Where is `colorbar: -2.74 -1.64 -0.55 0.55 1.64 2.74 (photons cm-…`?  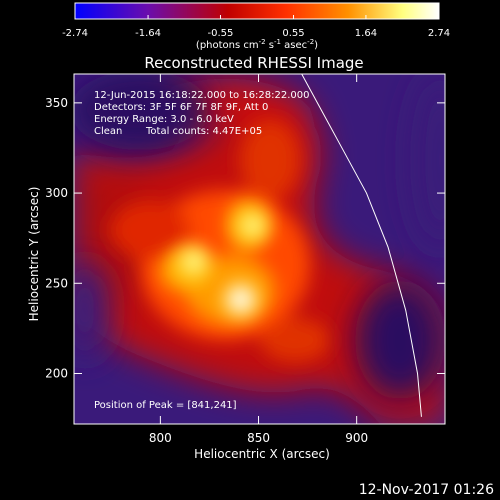
colorbar: -2.74 -1.64 -0.55 0.55 1.64 2.74 (photons cm-… is located at coordinates (256, 26).